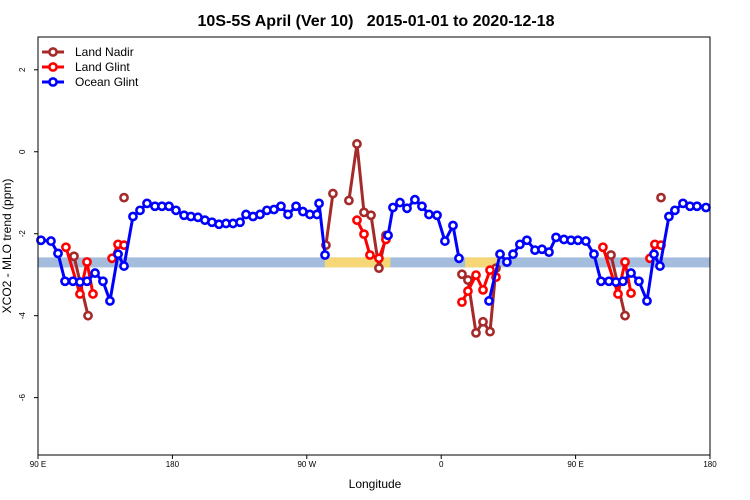 Image resolution: width=750 pixels, height=500 pixels. What do you see at coordinates (306, 464) in the screenshot?
I see `x-tick-label: 90 W` at bounding box center [306, 464].